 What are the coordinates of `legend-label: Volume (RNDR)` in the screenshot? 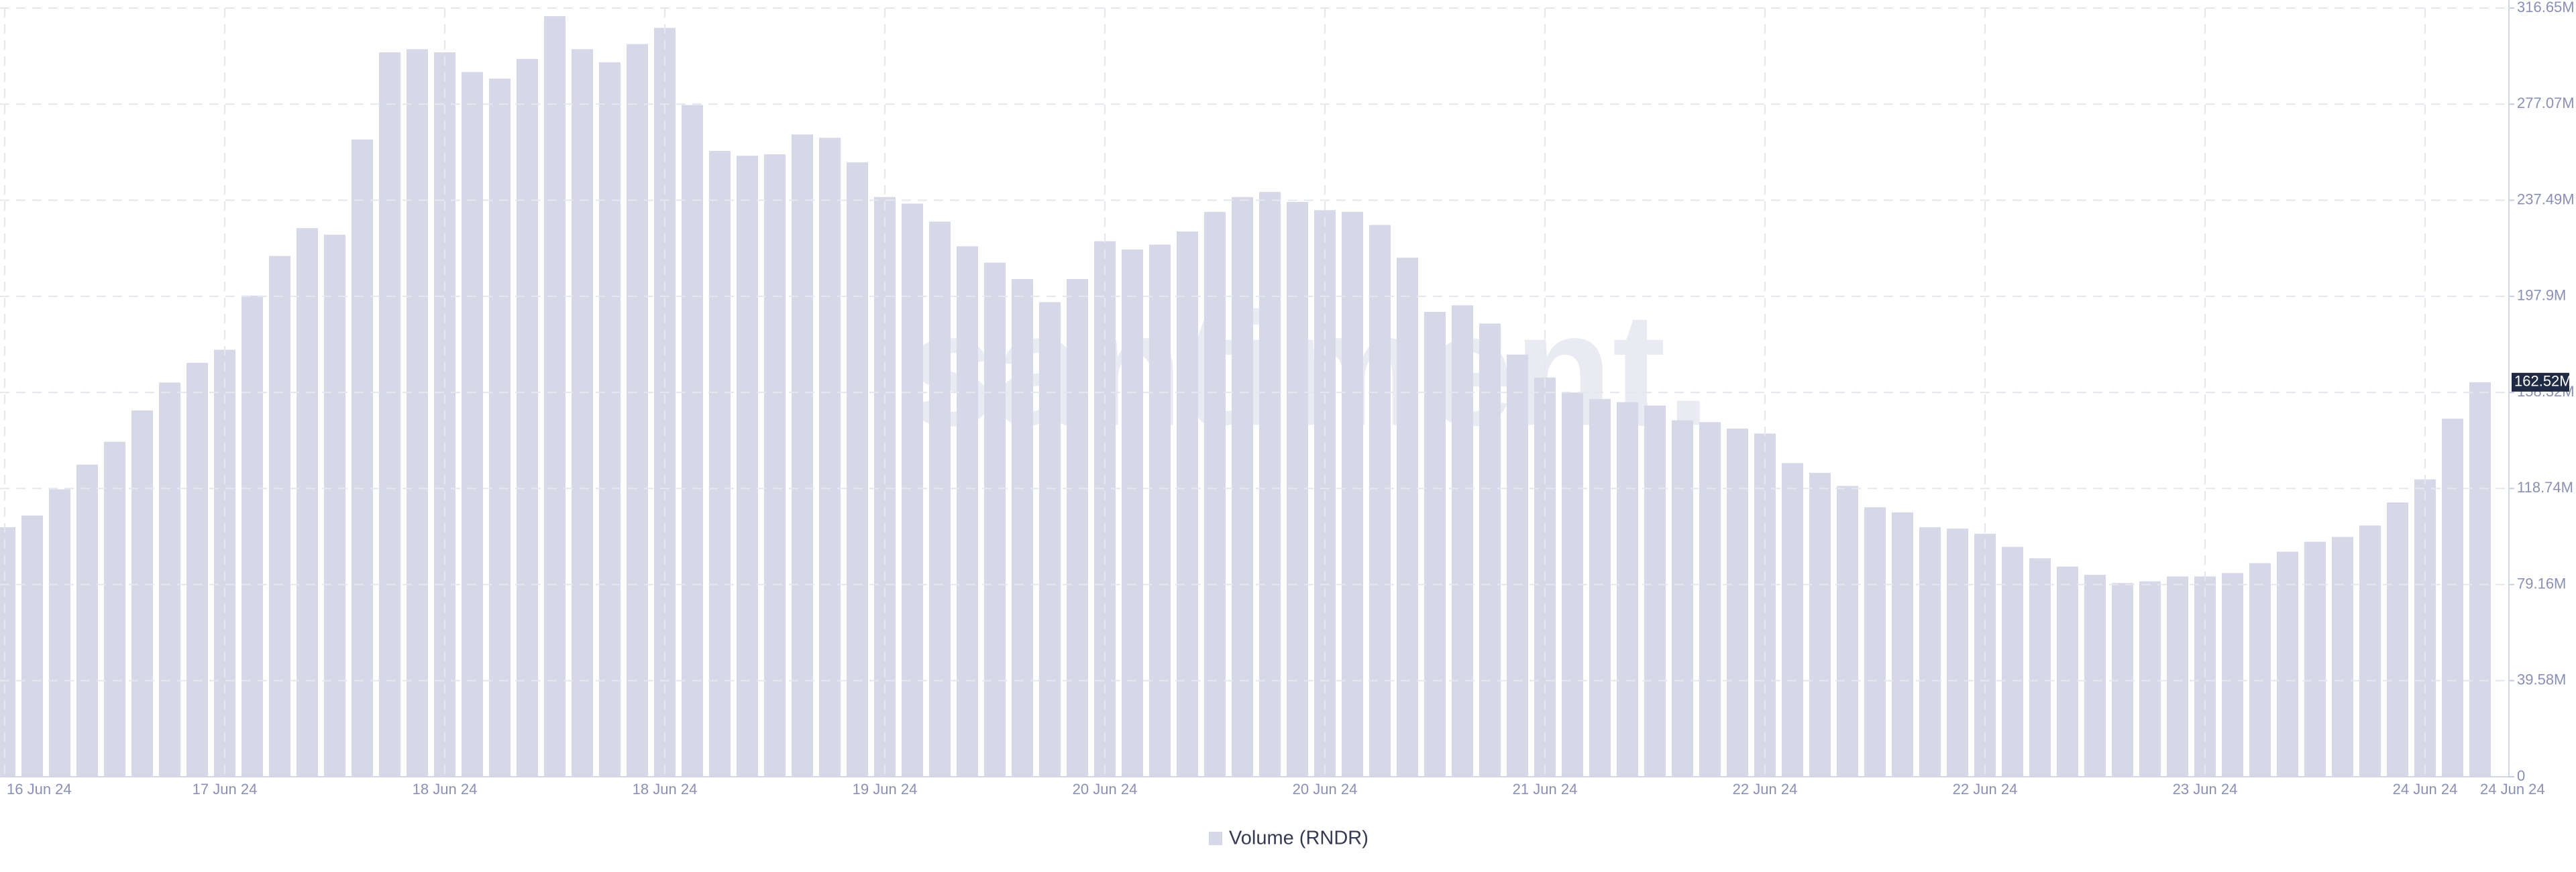 It's located at (1298, 839).